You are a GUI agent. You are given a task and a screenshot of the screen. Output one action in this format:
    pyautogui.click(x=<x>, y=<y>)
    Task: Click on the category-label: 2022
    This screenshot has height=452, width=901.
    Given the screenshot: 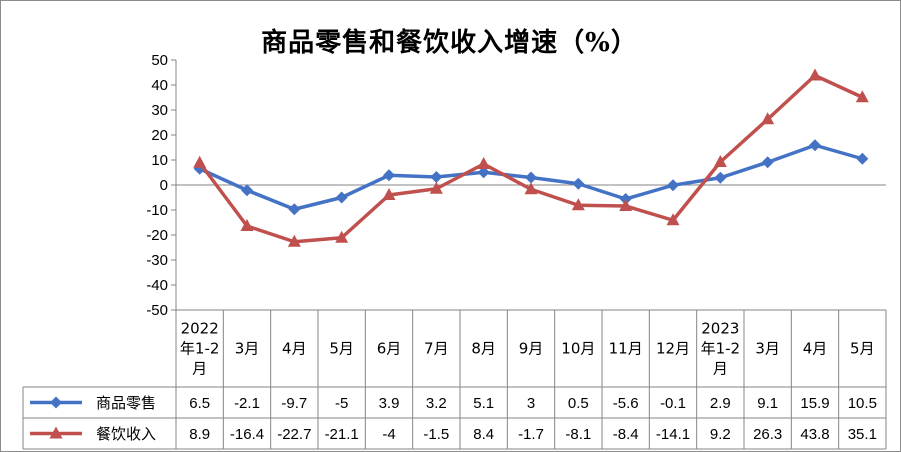 What is the action you would take?
    pyautogui.click(x=200, y=329)
    